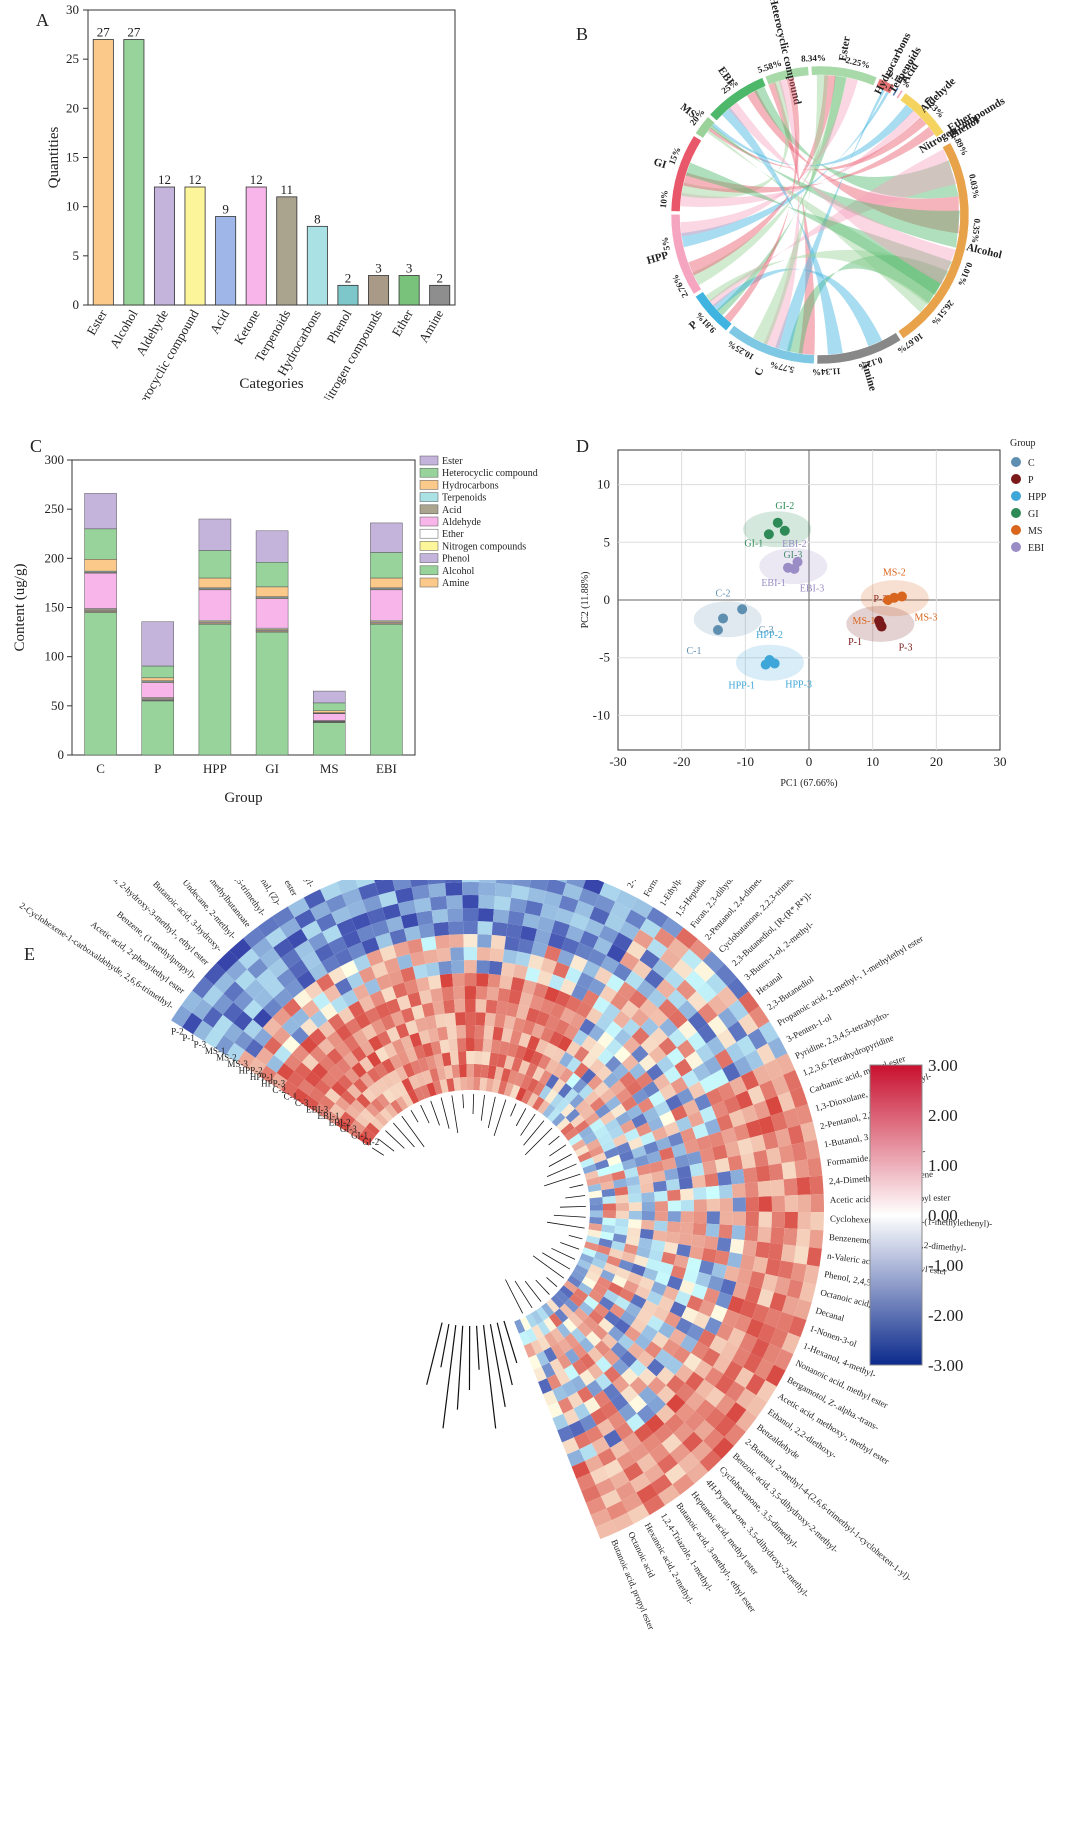 The image size is (1080, 1835). Describe the element at coordinates (429, 485) in the screenshot. I see `legend-swatch` at that location.